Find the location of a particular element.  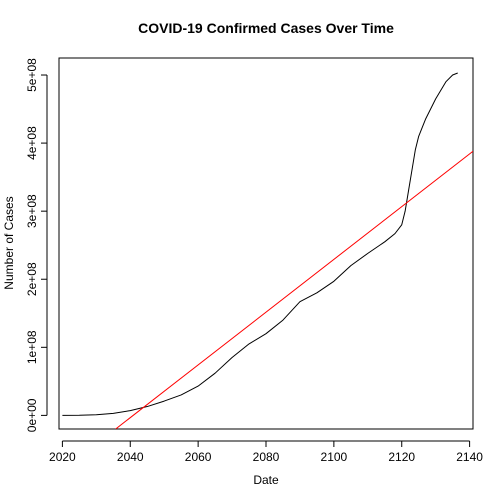

x-axis: 2020 2040 2060 2080 2100 2120 2140 is located at coordinates (266, 452).